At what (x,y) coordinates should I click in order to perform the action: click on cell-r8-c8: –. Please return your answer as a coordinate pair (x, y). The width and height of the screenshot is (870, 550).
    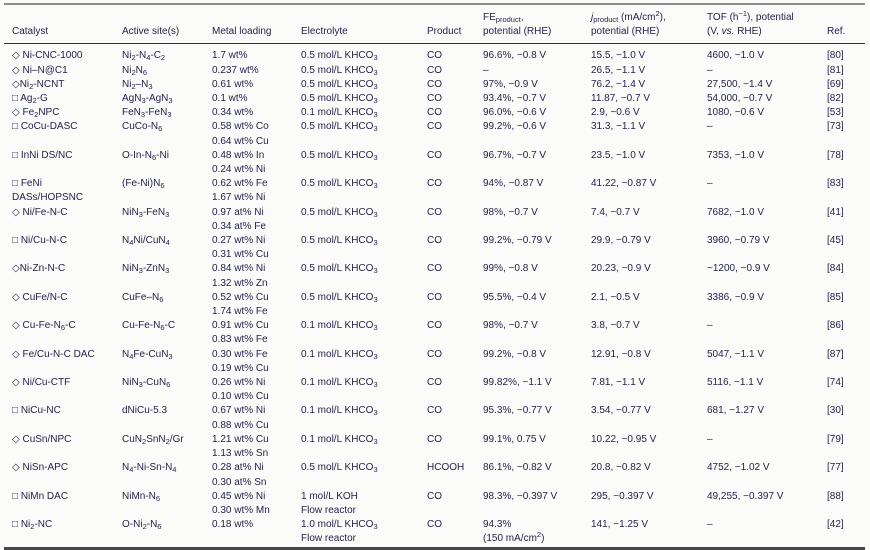
    Looking at the image, I should click on (710, 184).